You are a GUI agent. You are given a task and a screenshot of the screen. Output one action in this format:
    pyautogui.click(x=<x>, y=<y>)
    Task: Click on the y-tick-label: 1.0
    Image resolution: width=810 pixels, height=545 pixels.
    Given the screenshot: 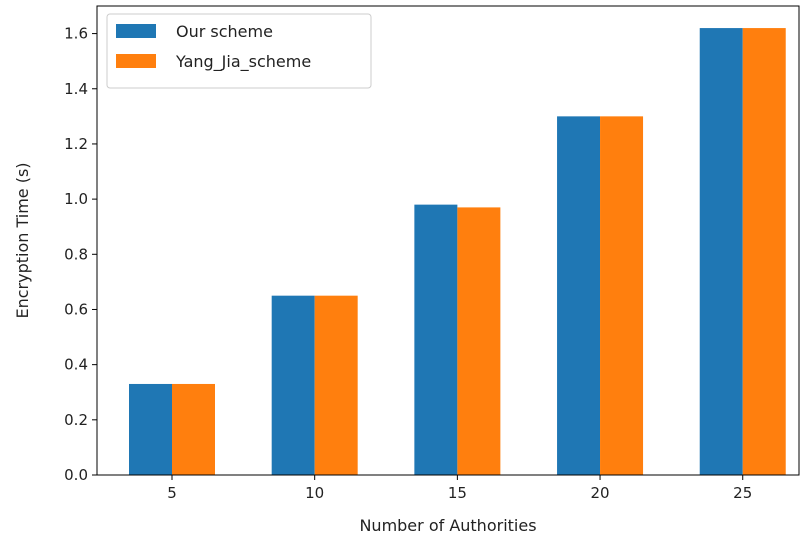 What is the action you would take?
    pyautogui.click(x=76, y=199)
    